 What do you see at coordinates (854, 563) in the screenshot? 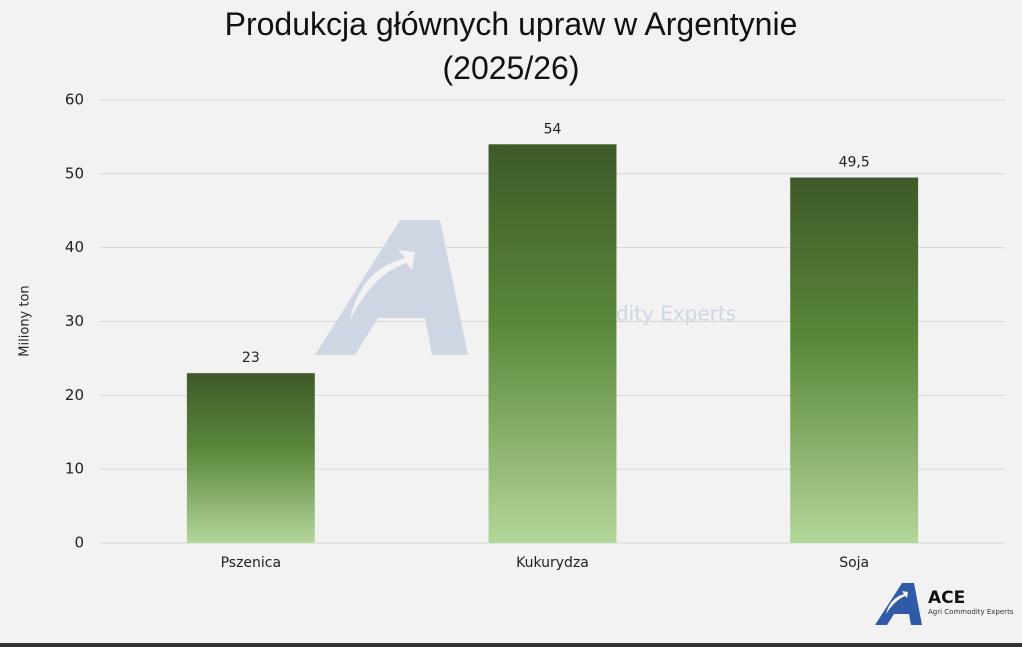
I see `x-tick-label: Soja` at bounding box center [854, 563].